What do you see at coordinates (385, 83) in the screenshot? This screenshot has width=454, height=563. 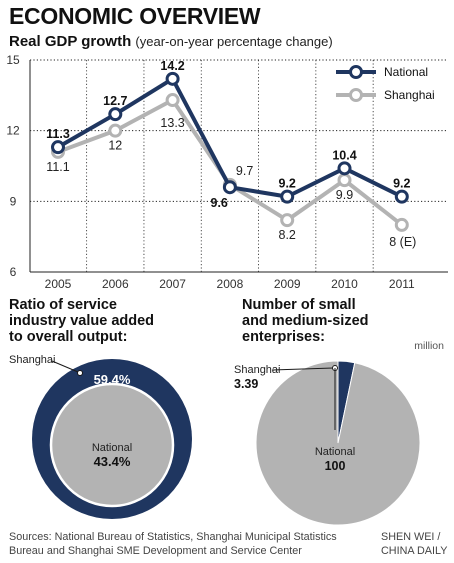 I see `legend: National Shanghai` at bounding box center [385, 83].